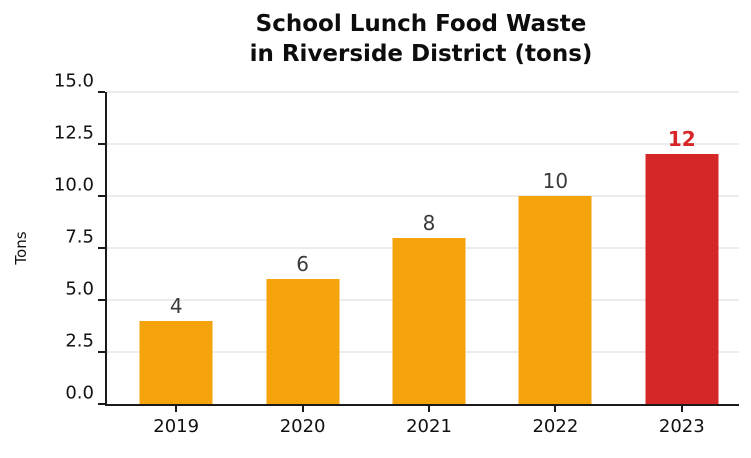 The image size is (751, 458). I want to click on y-axis-label: Tons, so click(21, 248).